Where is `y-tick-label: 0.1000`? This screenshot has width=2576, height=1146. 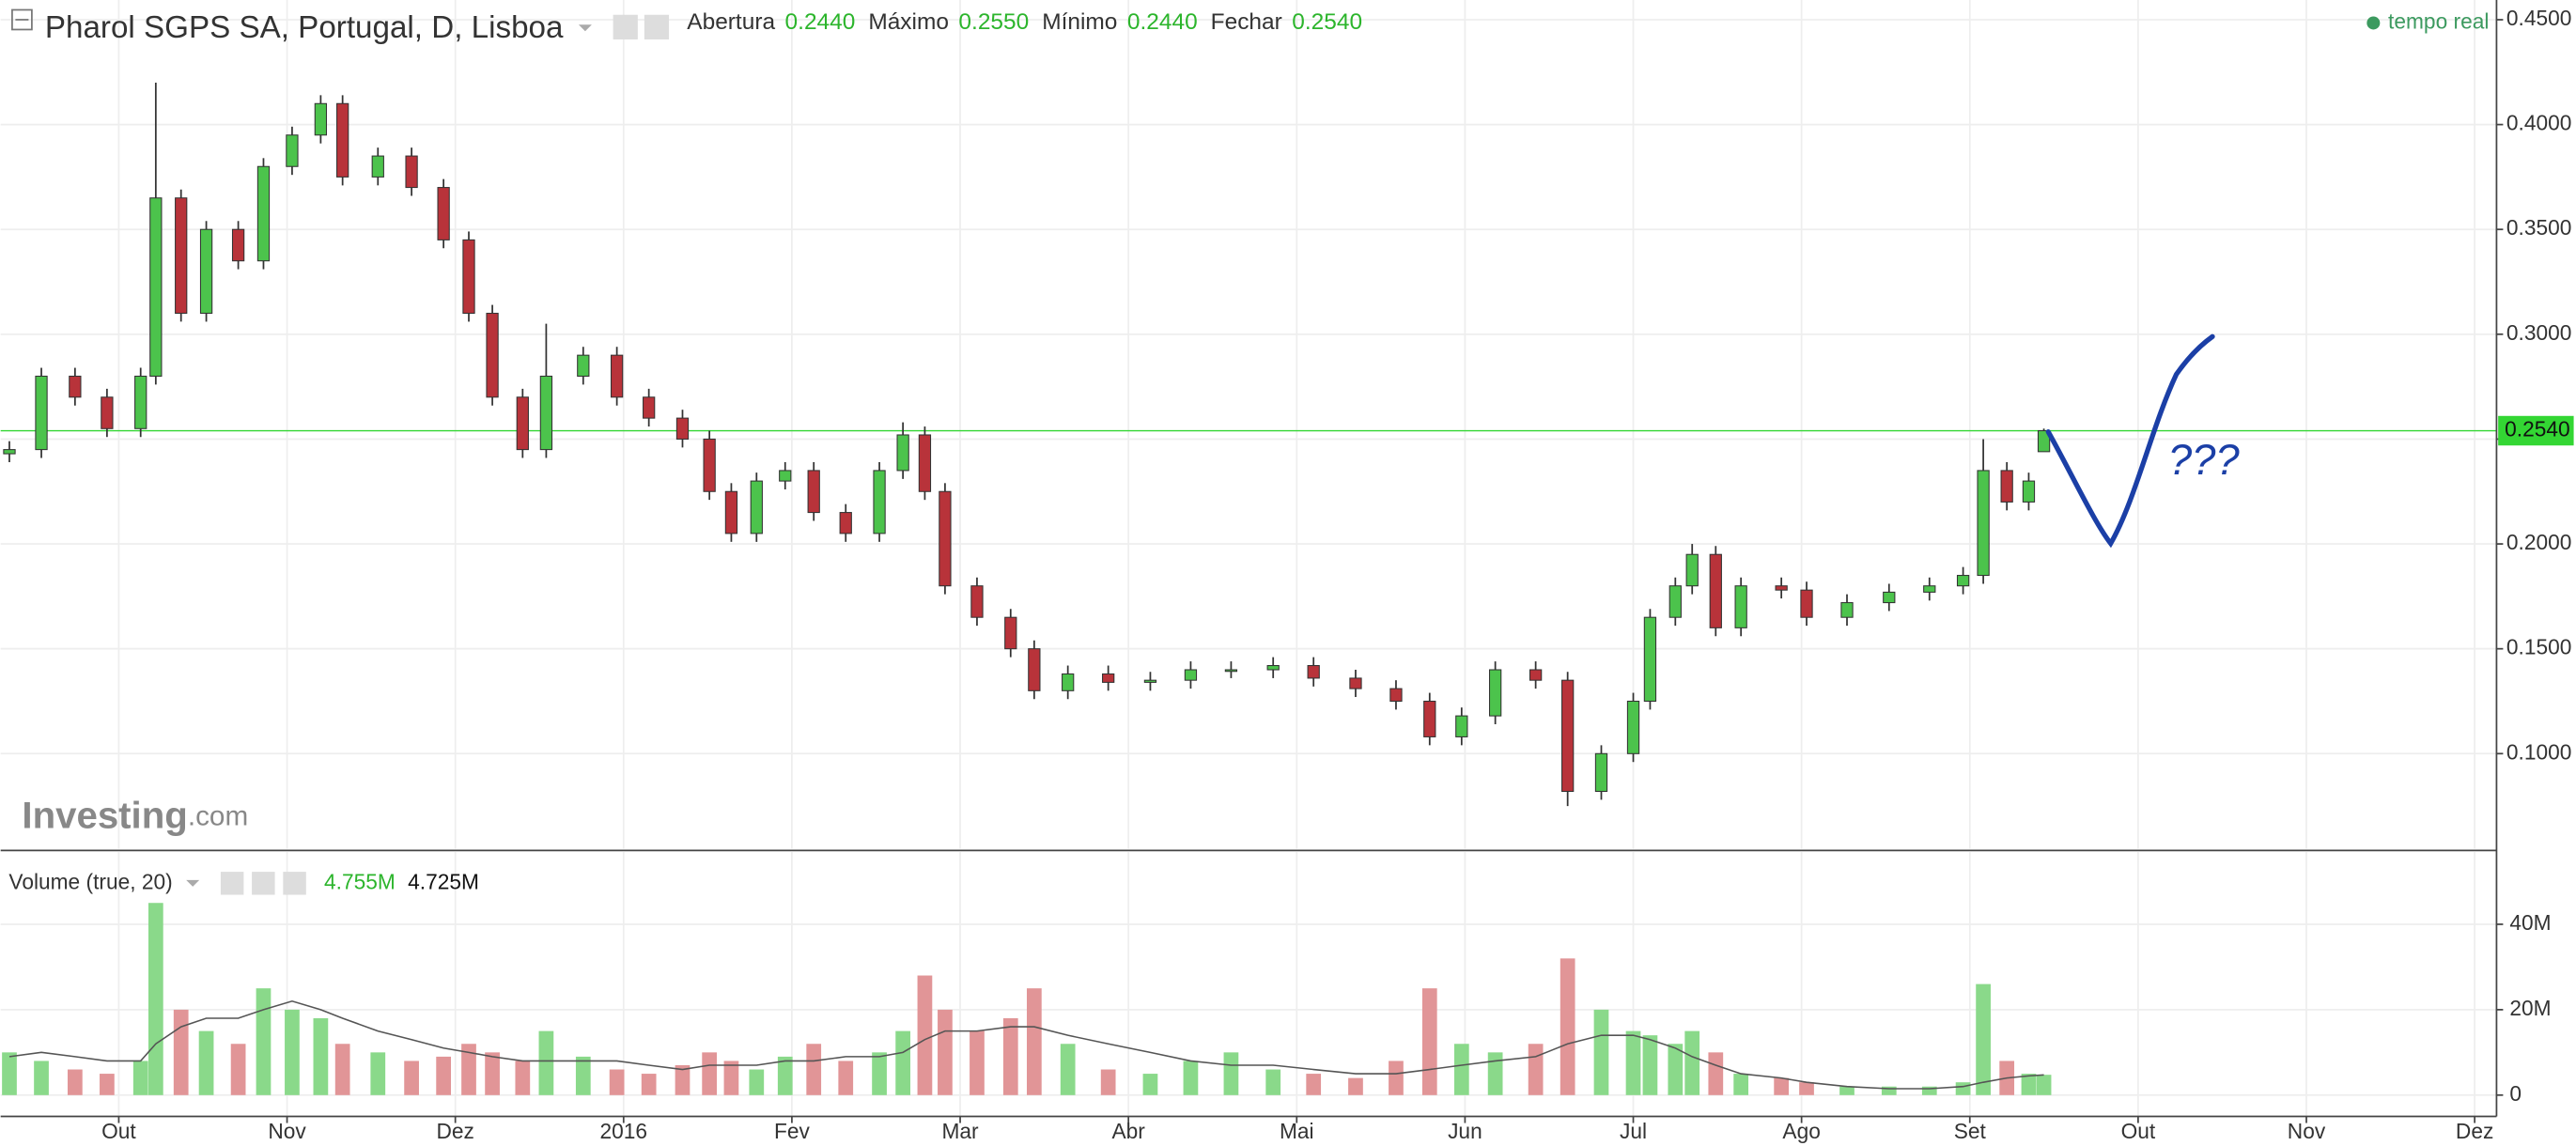 y-tick-label: 0.1000 is located at coordinates (2539, 751).